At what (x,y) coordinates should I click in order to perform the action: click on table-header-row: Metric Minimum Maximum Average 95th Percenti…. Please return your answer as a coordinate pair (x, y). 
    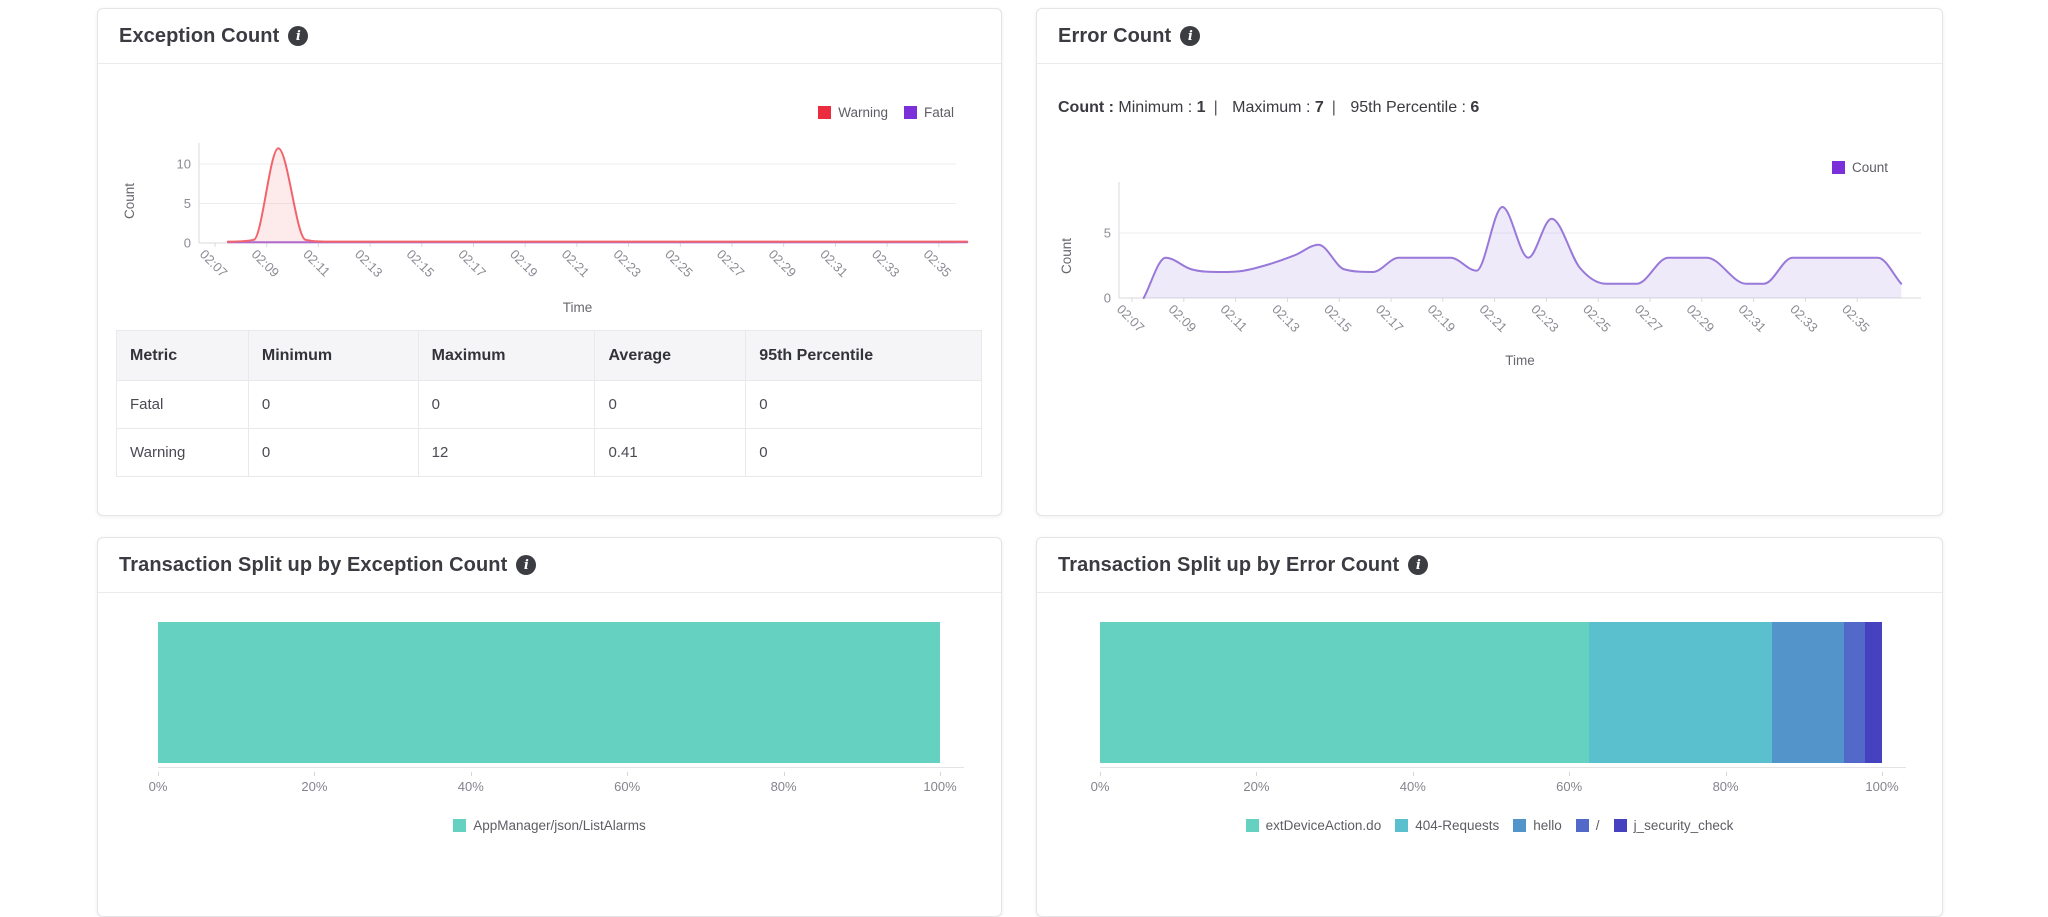
    Looking at the image, I should click on (549, 355).